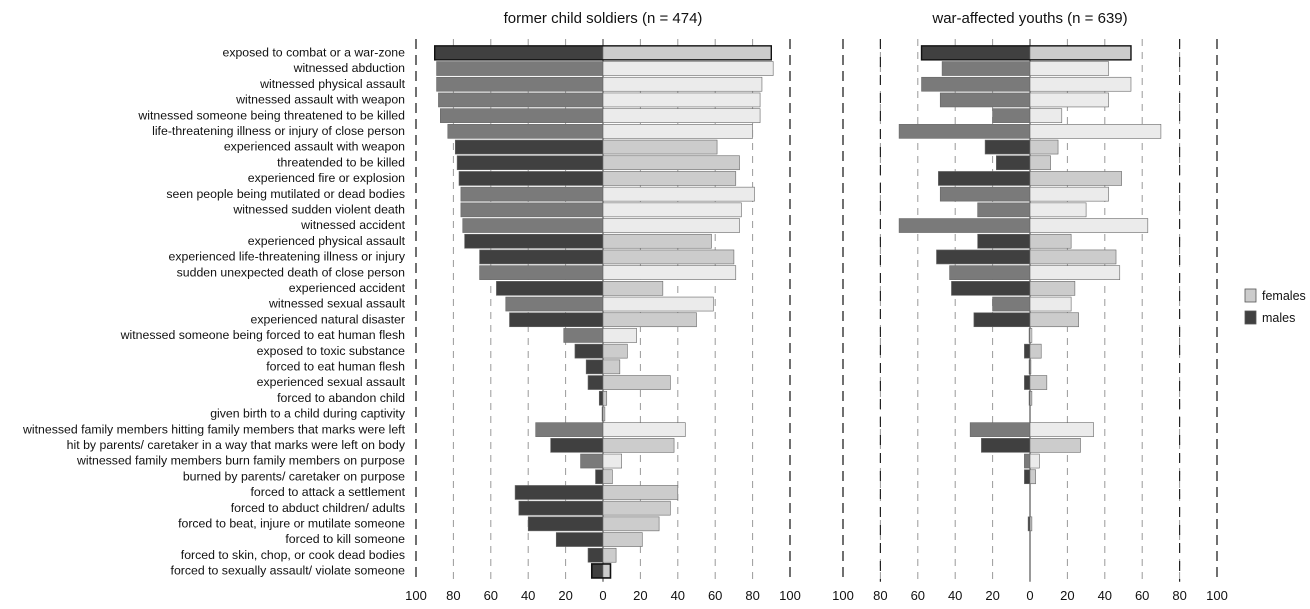 The width and height of the screenshot is (1310, 609). Describe the element at coordinates (349, 68) in the screenshot. I see `category-label-witnessed-abduction: witnessed abduction` at that location.